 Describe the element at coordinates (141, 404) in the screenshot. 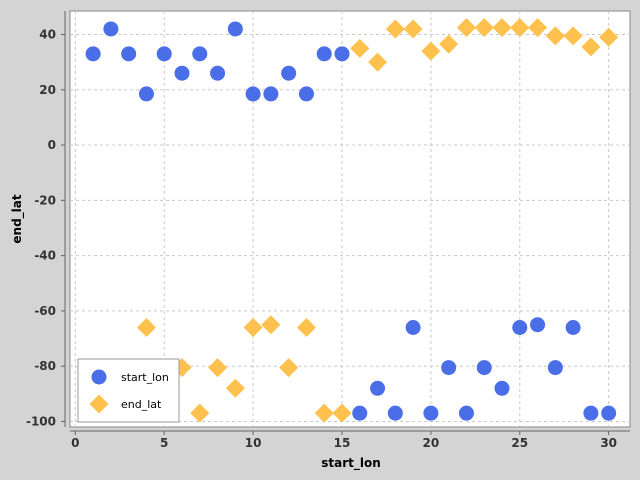

I see `legend-label: end_lat` at that location.